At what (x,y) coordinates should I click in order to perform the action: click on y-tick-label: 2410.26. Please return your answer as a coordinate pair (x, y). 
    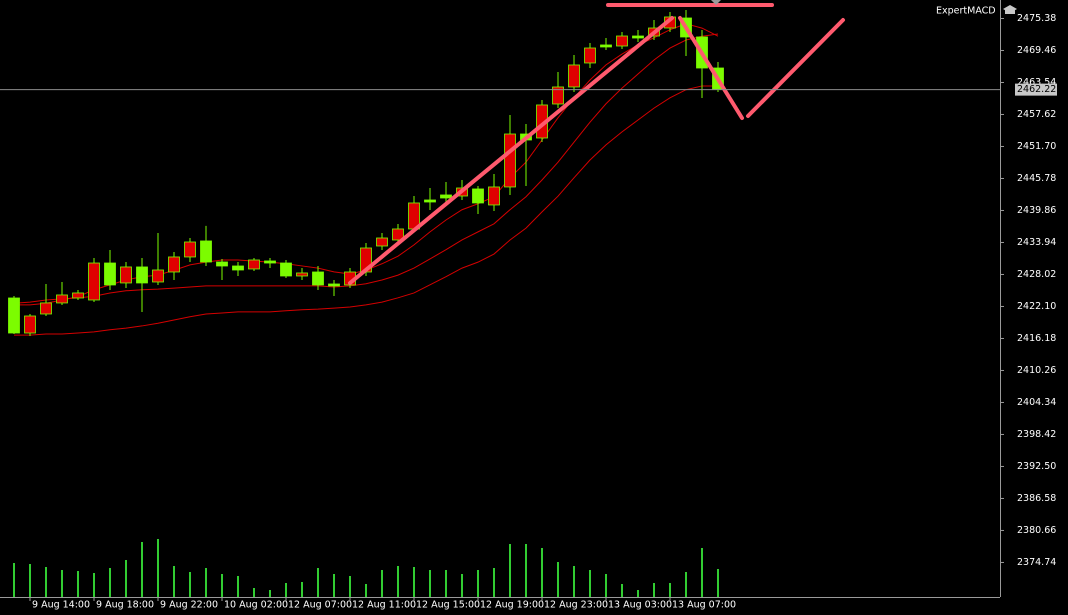
    Looking at the image, I should click on (1036, 370).